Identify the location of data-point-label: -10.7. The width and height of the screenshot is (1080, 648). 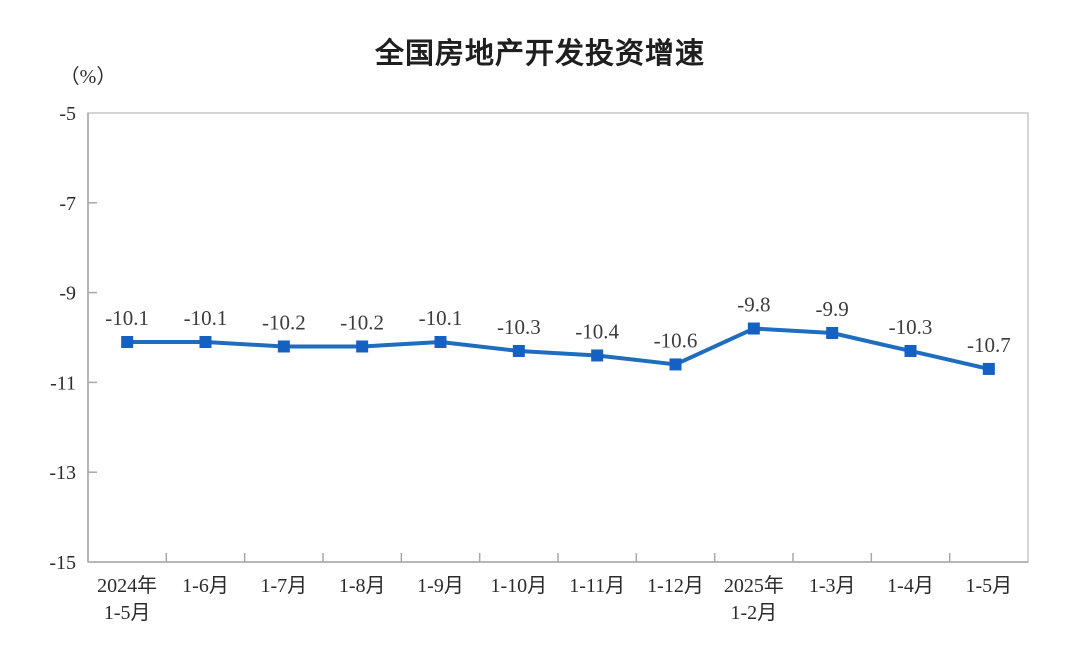
(989, 345).